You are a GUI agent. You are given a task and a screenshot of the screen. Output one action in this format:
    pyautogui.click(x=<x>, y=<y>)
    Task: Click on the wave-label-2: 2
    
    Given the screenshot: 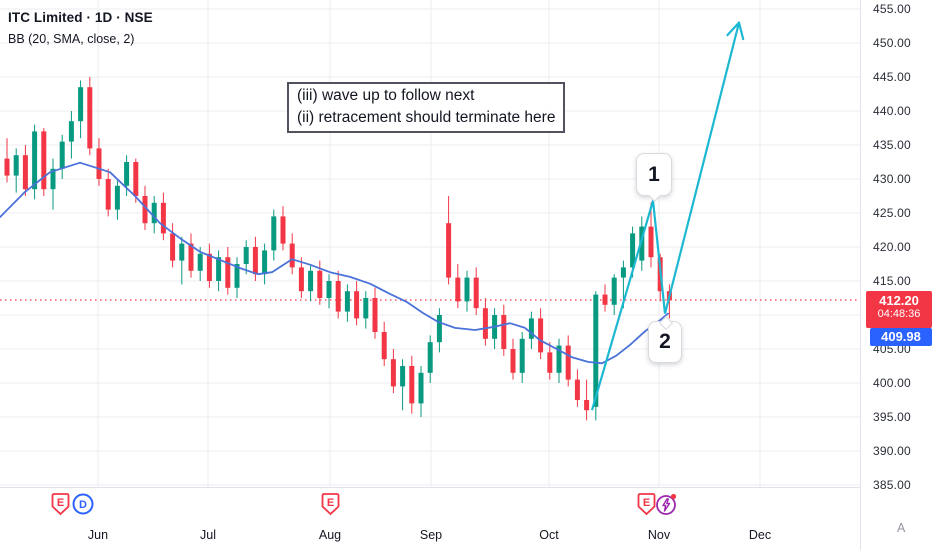 What is the action you would take?
    pyautogui.click(x=665, y=339)
    